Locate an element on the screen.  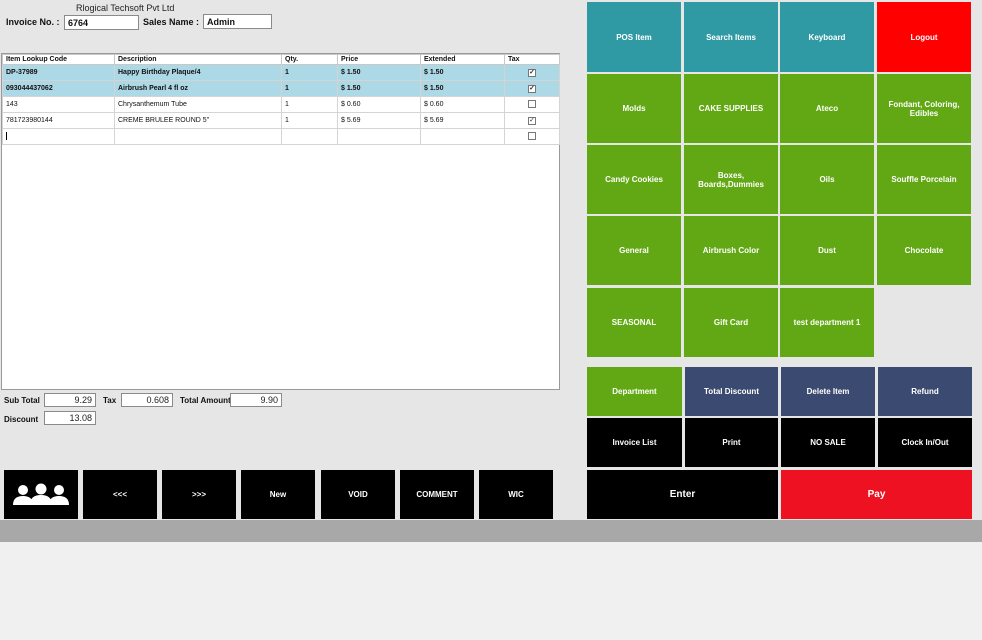
discount-field: 13.08 is located at coordinates (70, 418).